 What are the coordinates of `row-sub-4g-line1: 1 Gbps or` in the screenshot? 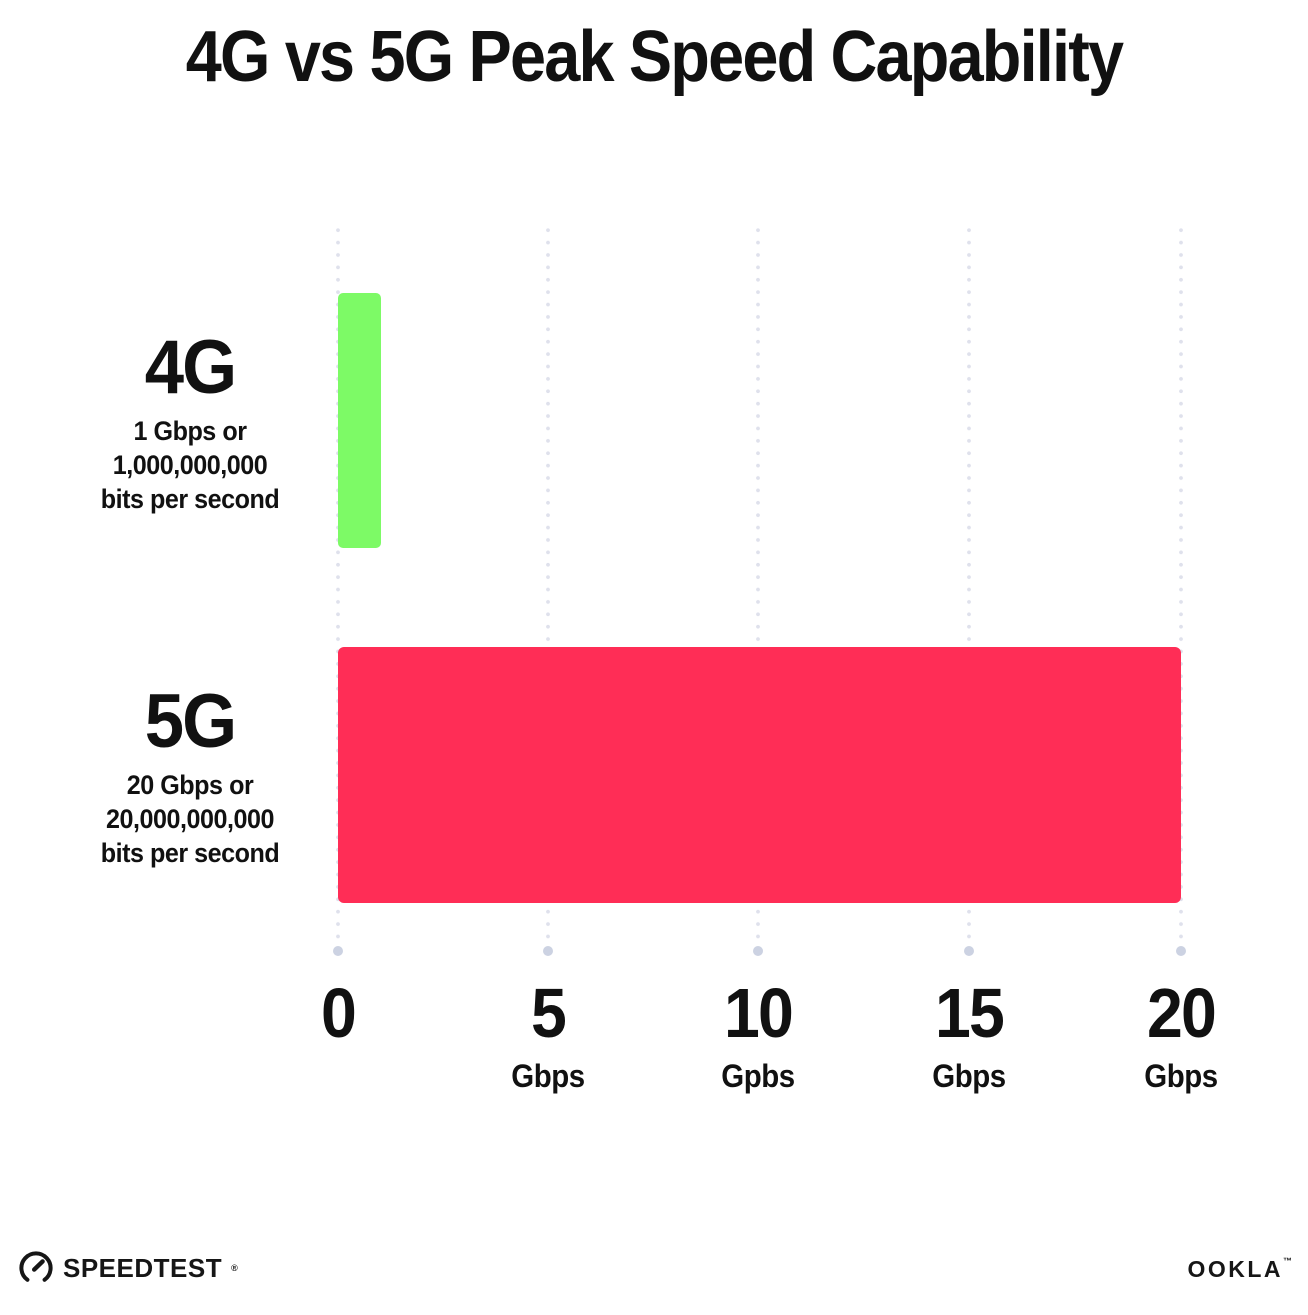 It's located at (190, 431).